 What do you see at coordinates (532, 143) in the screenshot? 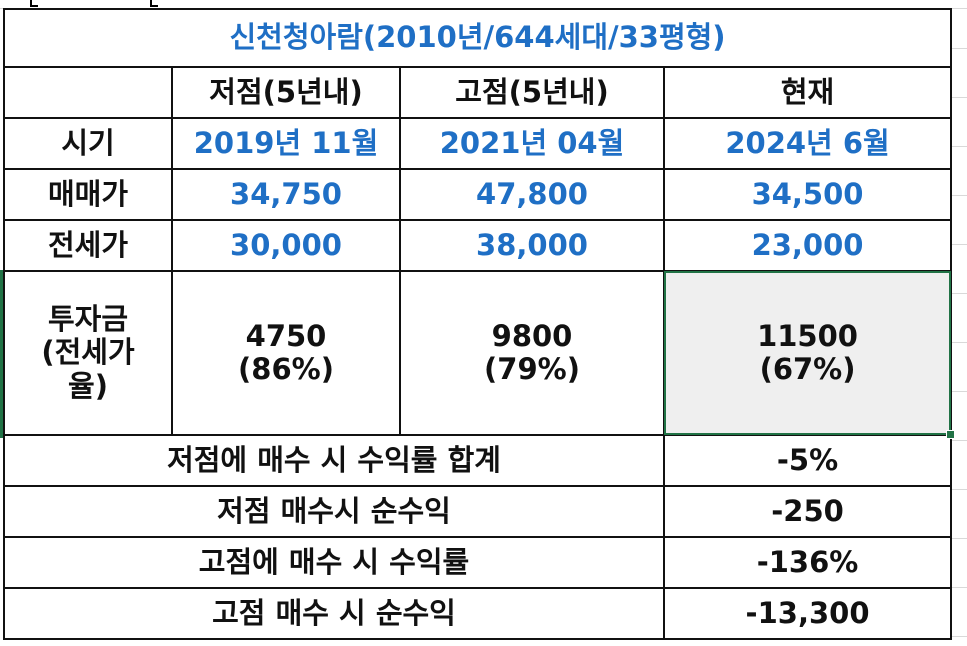
I see `period-high: 2021년 04월` at bounding box center [532, 143].